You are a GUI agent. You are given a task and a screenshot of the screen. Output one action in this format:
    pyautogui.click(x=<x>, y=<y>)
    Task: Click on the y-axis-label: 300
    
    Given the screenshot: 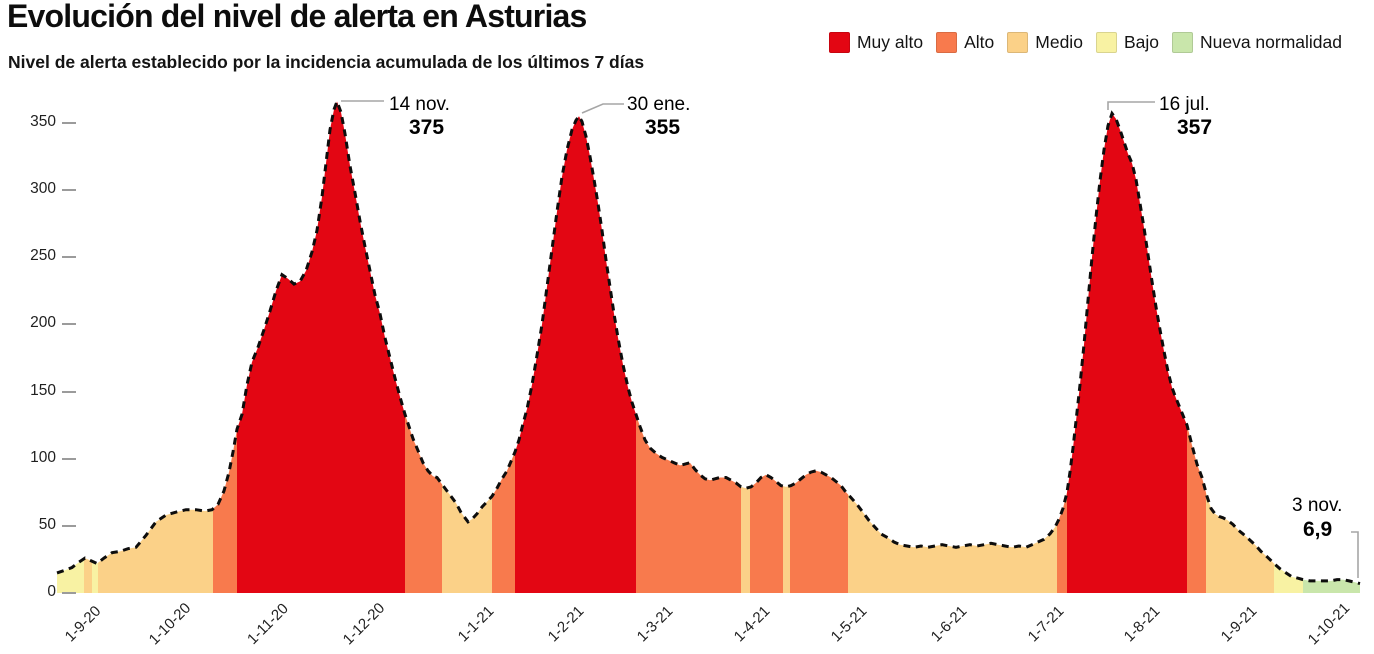 What is the action you would take?
    pyautogui.click(x=43, y=189)
    